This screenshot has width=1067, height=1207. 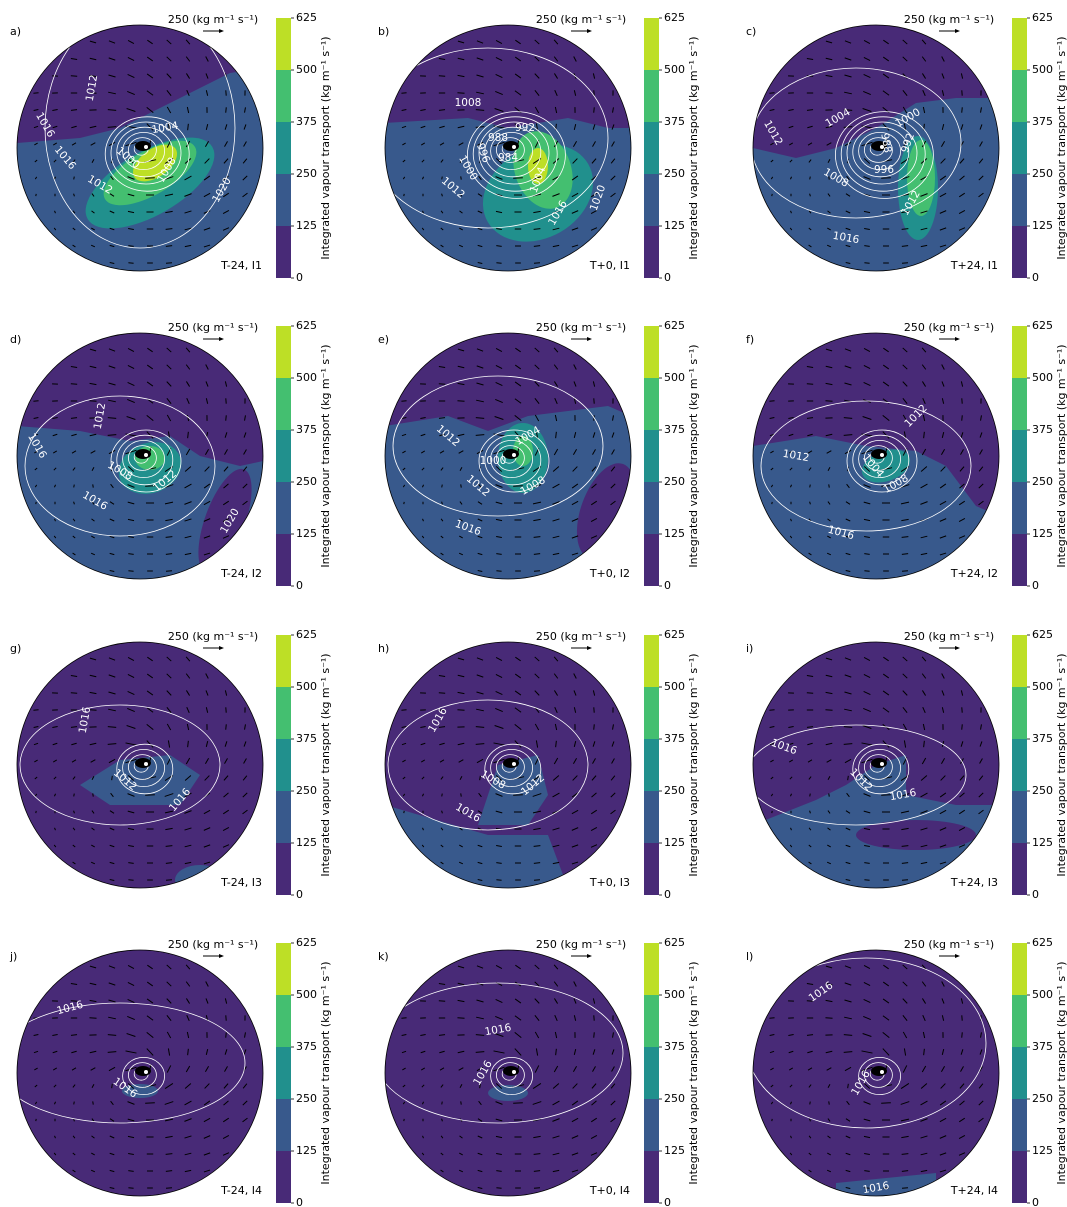 What do you see at coordinates (674, 69) in the screenshot?
I see `colorbar-tick-label: 500` at bounding box center [674, 69].